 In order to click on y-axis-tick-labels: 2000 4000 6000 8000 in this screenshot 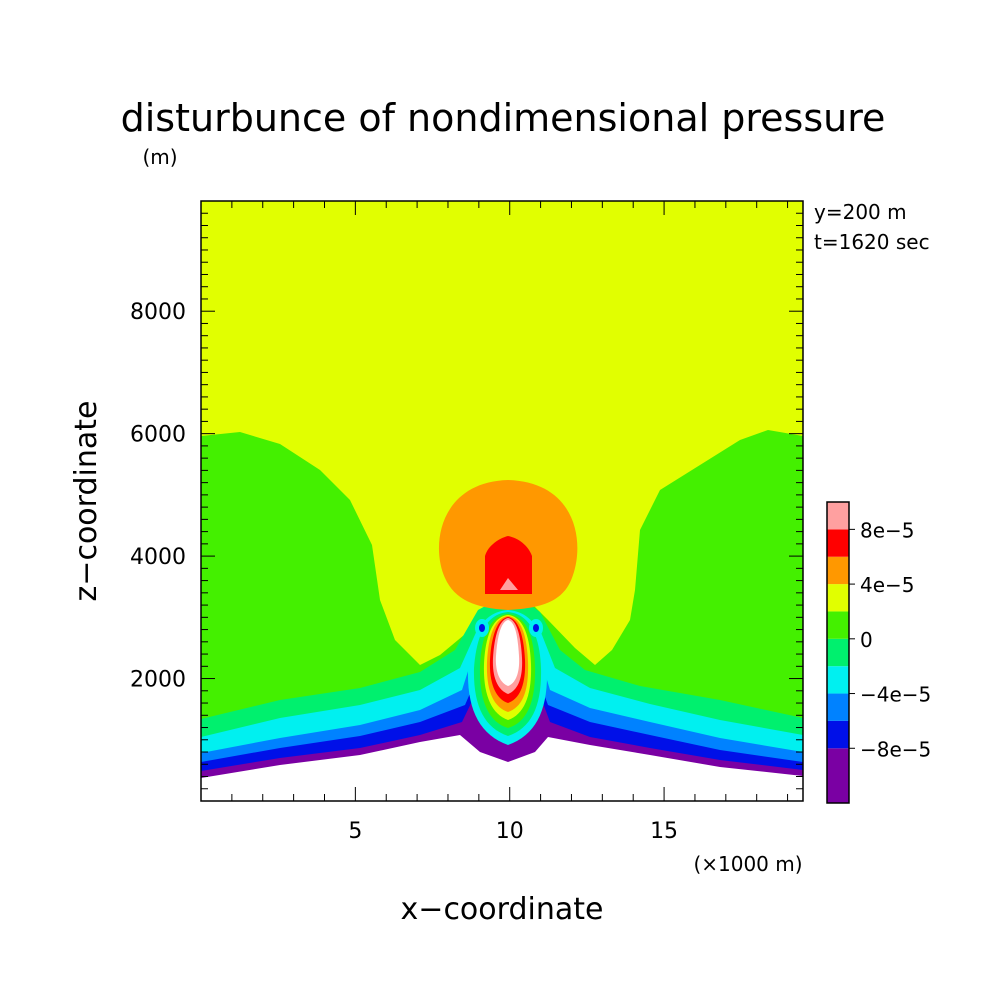, I will do `click(158, 496)`.